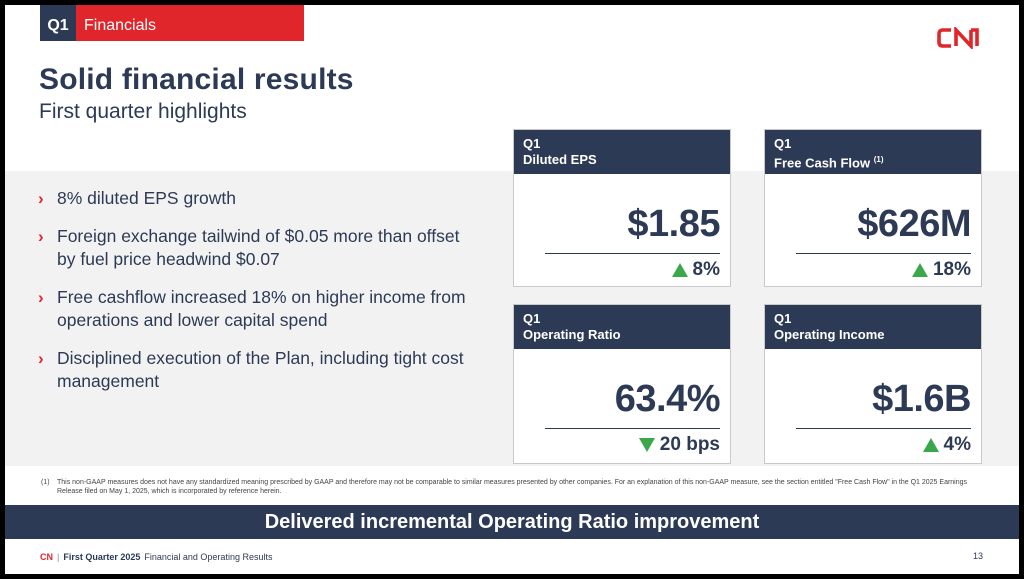  I want to click on change-value: 8%, so click(706, 269).